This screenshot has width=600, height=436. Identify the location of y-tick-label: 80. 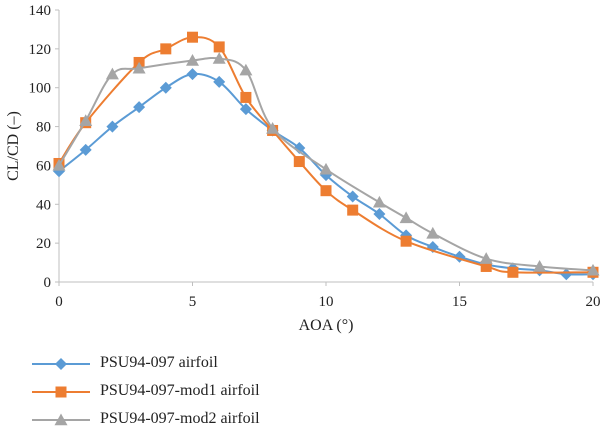
(43, 128).